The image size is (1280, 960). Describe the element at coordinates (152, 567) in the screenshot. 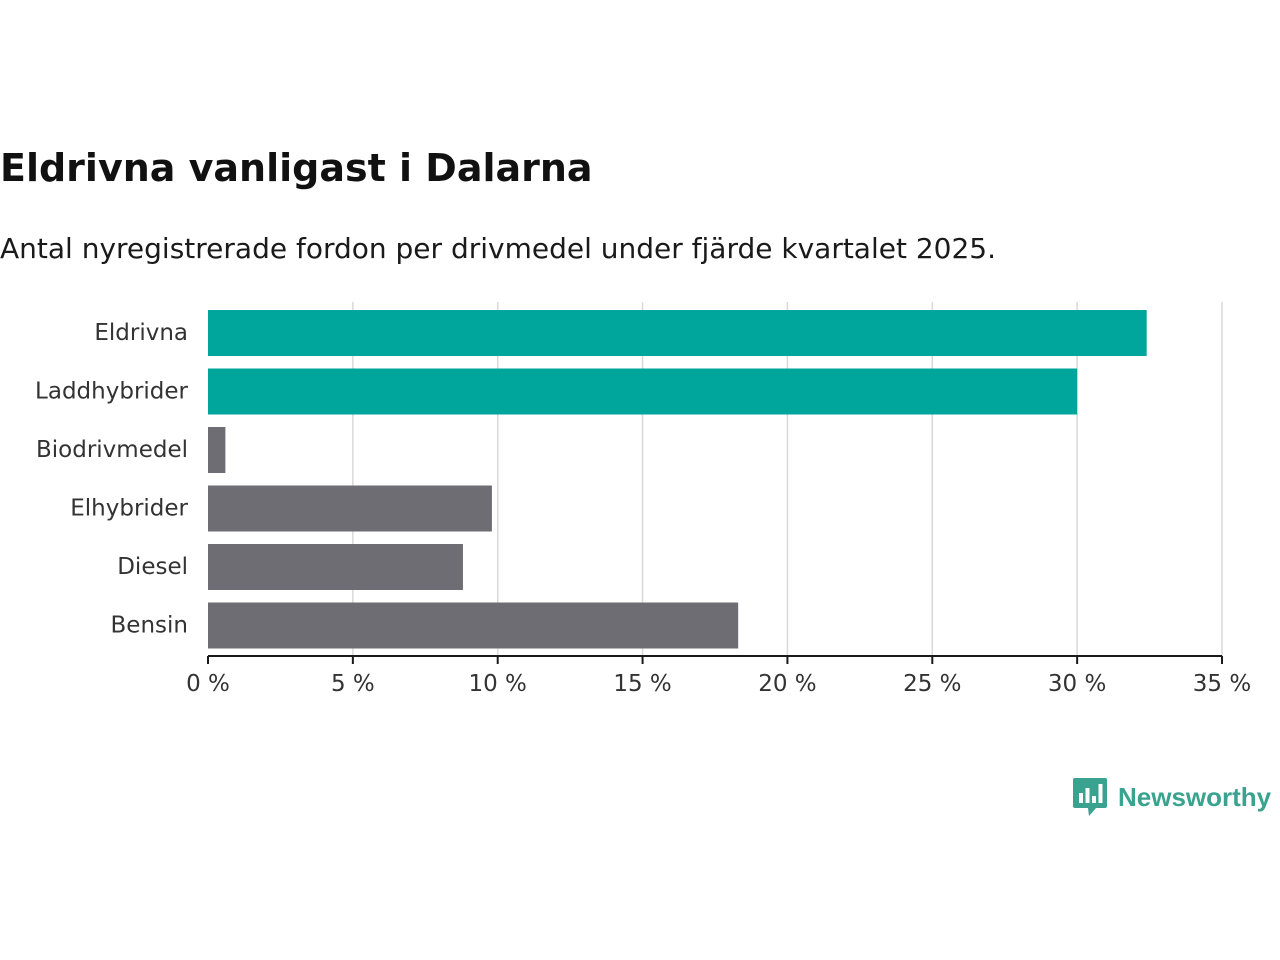

I see `category-label-diesel: Diesel` at that location.